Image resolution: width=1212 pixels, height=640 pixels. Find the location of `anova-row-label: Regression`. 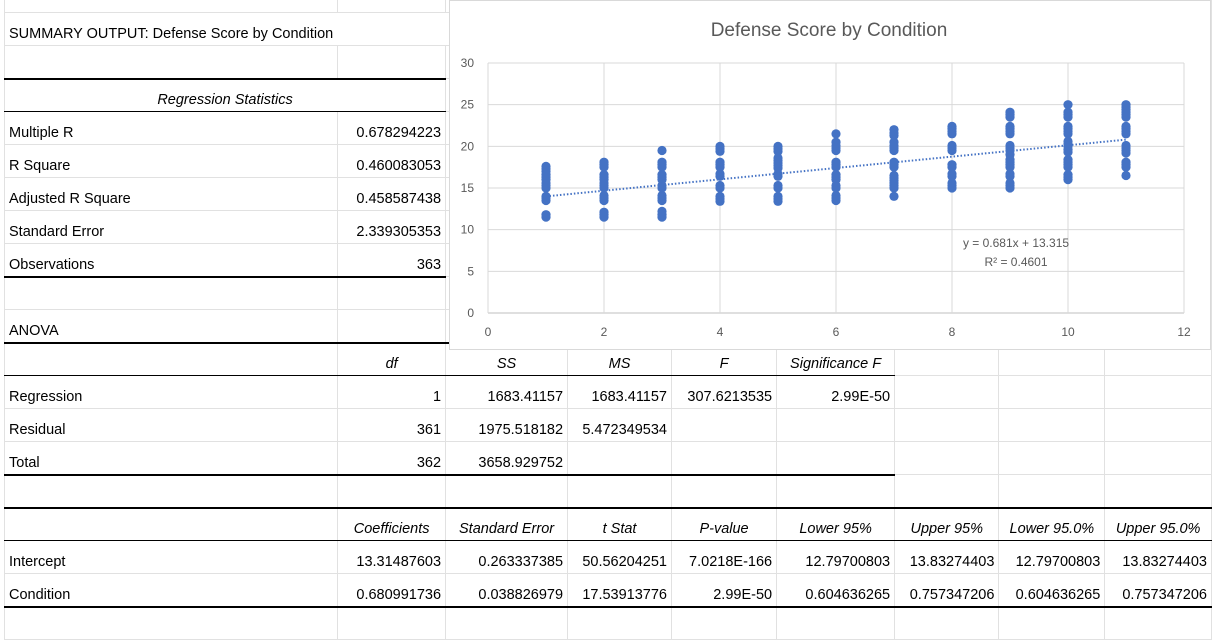

anova-row-label: Regression is located at coordinates (171, 392).